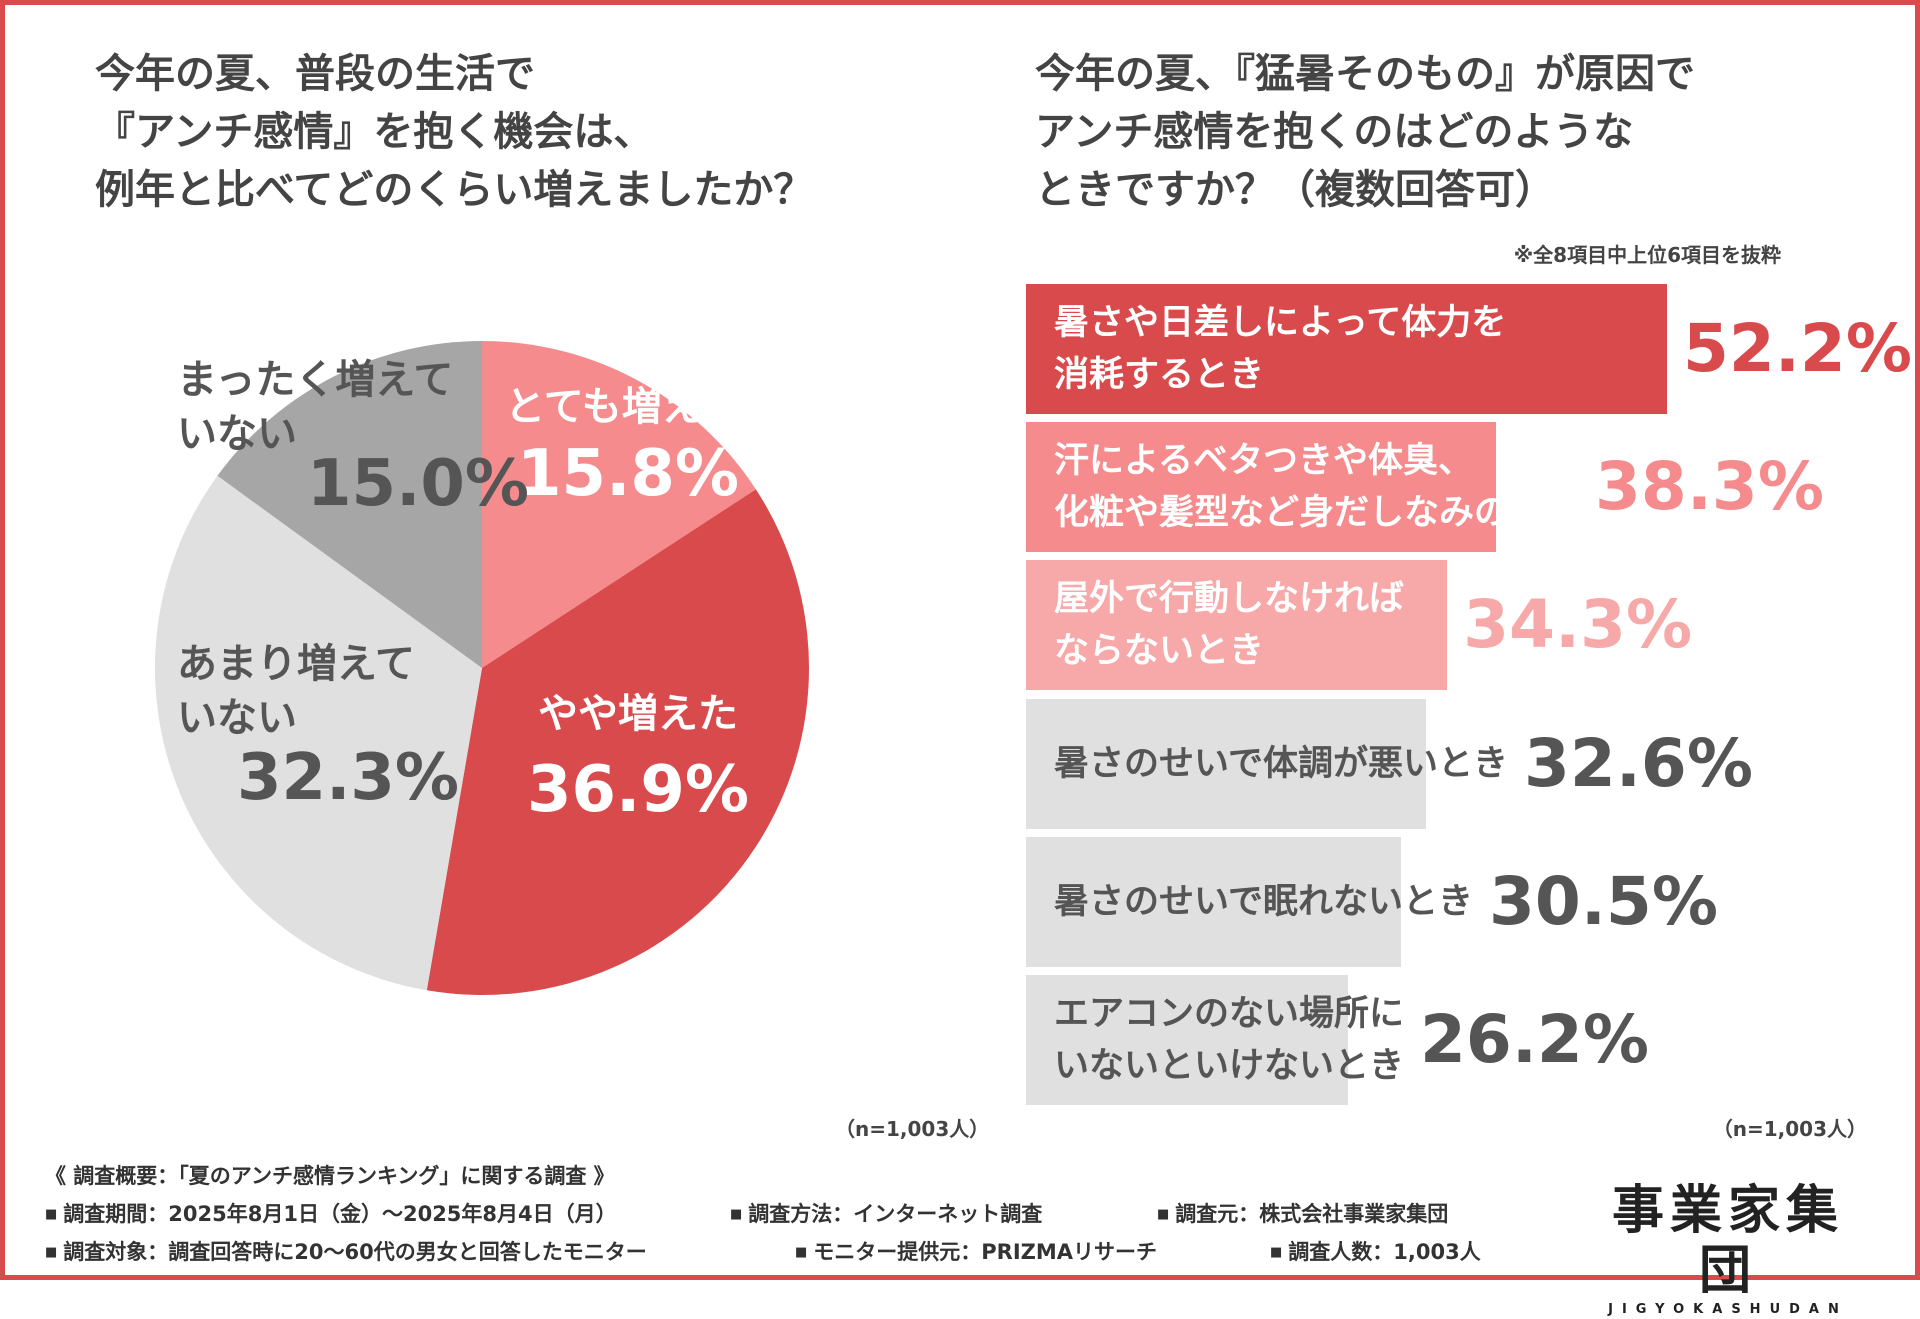  Describe the element at coordinates (1534, 1039) in the screenshot. I see `bar-value-label: 26.2%` at that location.